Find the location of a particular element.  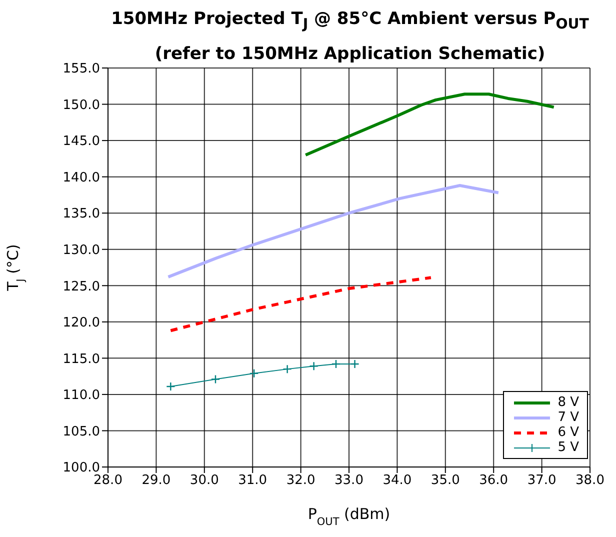

x-tick-label: 32.0 is located at coordinates (301, 480).